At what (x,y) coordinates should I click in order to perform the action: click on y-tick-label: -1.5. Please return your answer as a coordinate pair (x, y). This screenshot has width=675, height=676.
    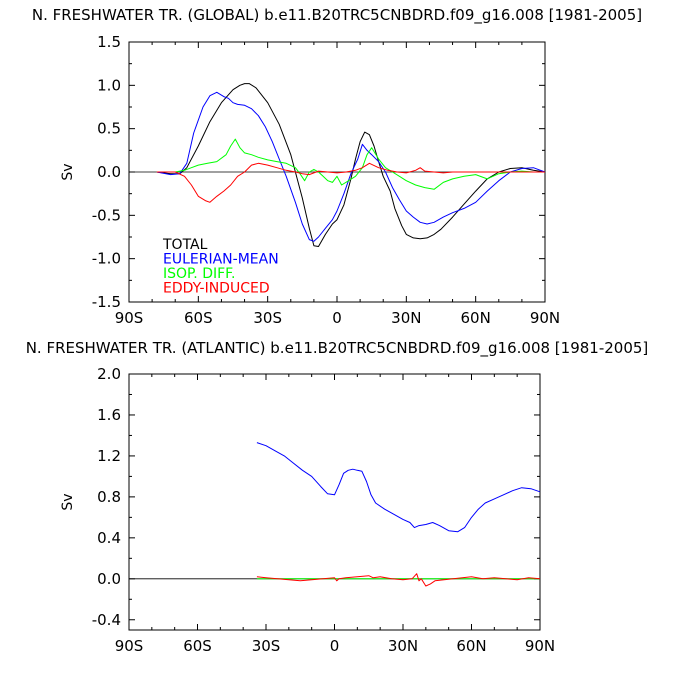
    Looking at the image, I should click on (106, 302).